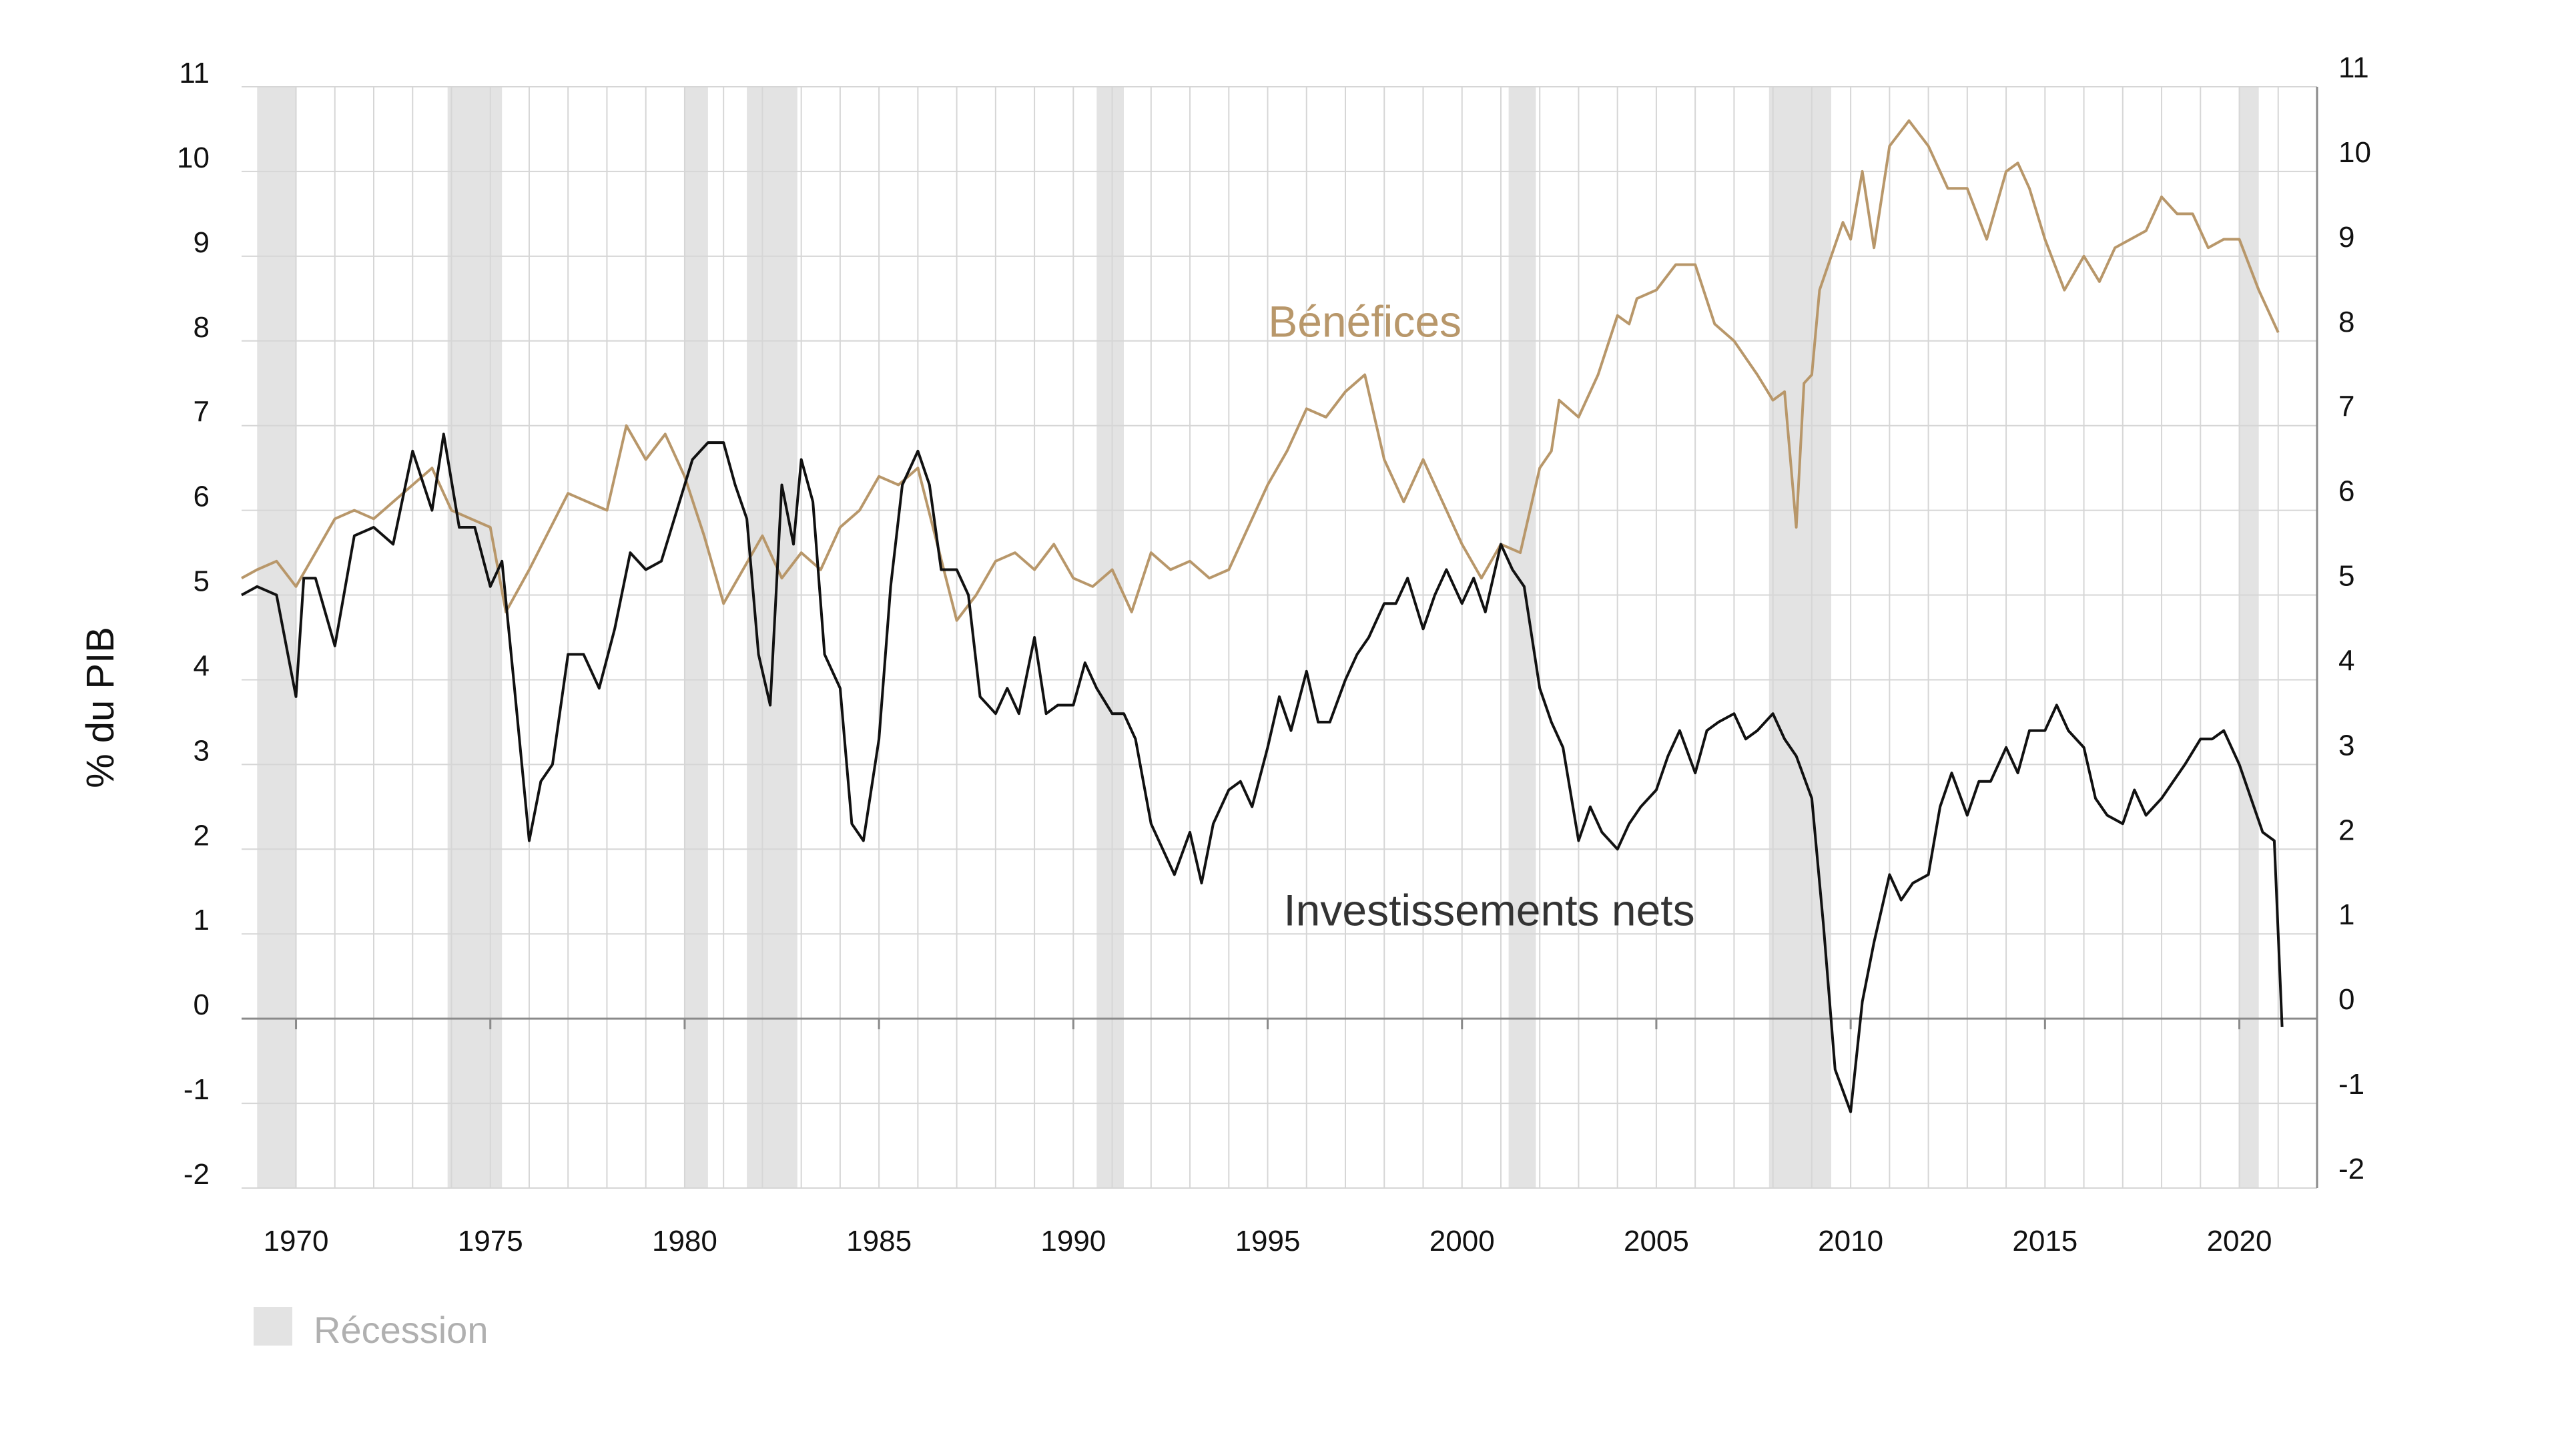 This screenshot has height=1437, width=2576. Describe the element at coordinates (2346, 830) in the screenshot. I see `y-tick-label-right: 2` at that location.